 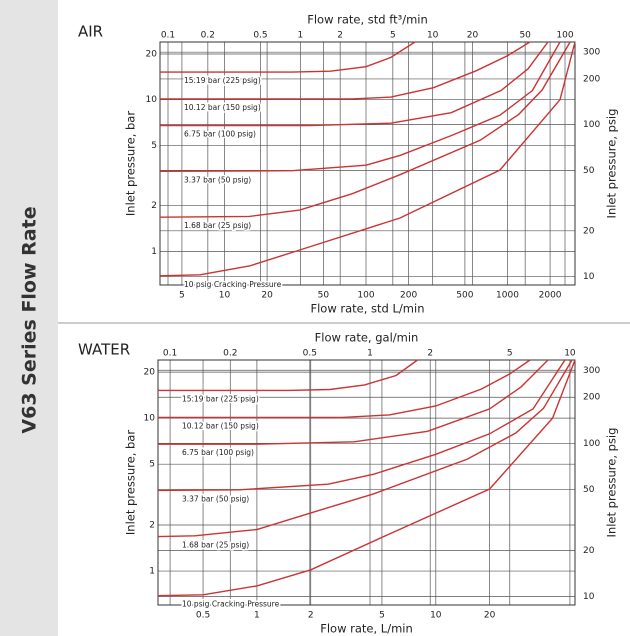 I want to click on x2-axis-label: Flow rate, std ft³/min, so click(x=367, y=20).